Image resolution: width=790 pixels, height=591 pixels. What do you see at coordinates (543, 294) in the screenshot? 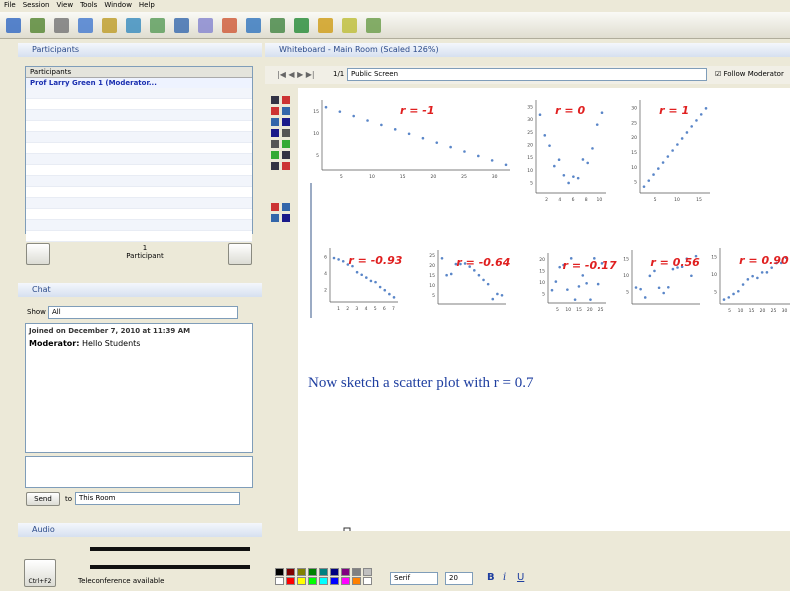
I see `y-tick-label: 5` at bounding box center [543, 294].